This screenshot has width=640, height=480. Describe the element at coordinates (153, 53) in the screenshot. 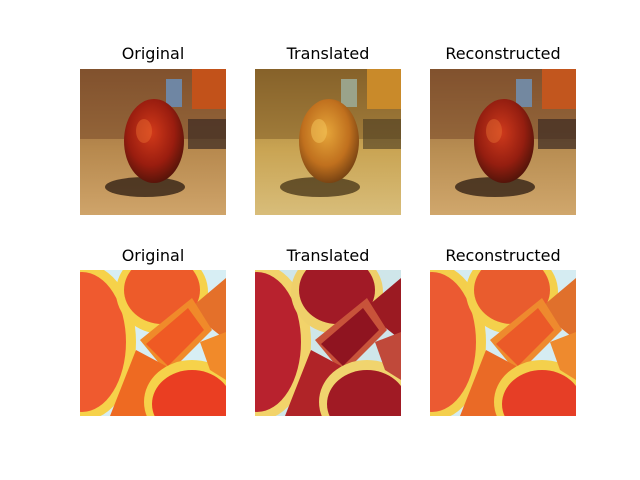

I see `panel-title-apple-original: Original` at that location.